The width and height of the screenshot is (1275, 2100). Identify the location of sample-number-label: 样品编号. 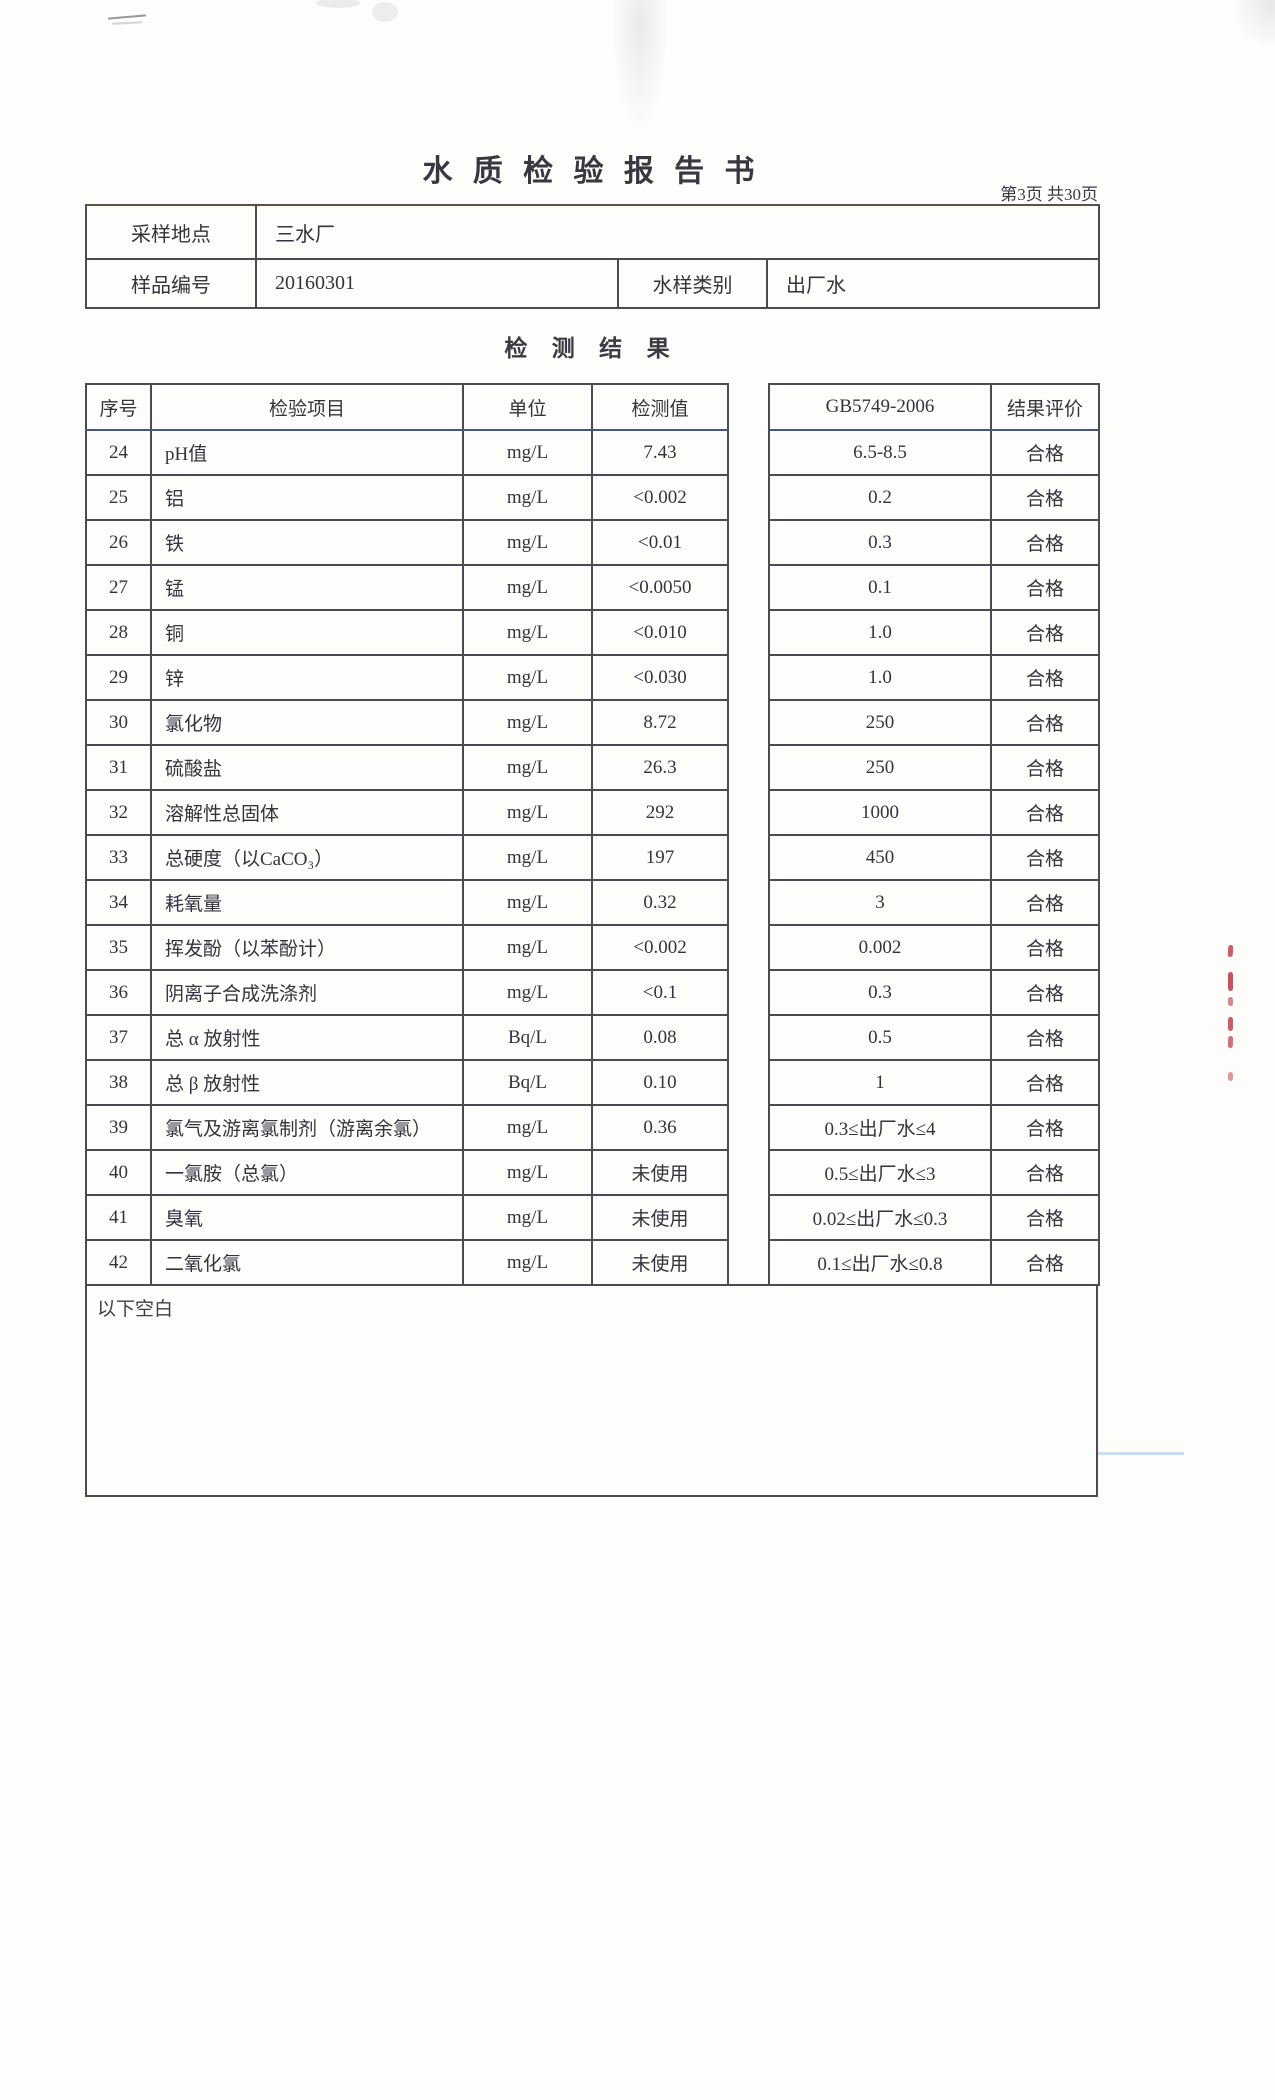
(171, 283).